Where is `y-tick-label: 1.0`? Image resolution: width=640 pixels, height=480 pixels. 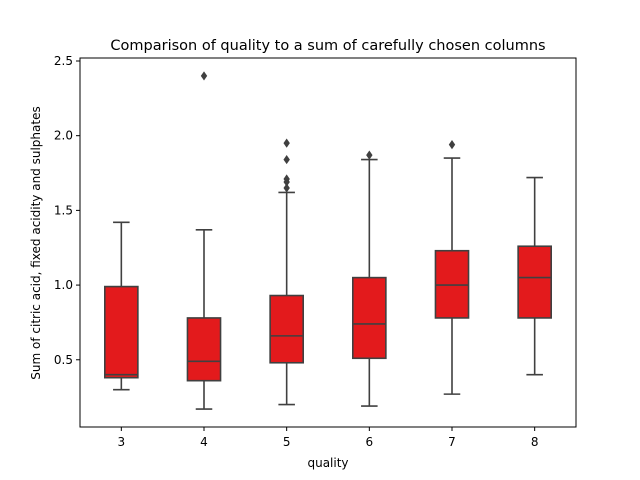 y-tick-label: 1.0 is located at coordinates (63, 285).